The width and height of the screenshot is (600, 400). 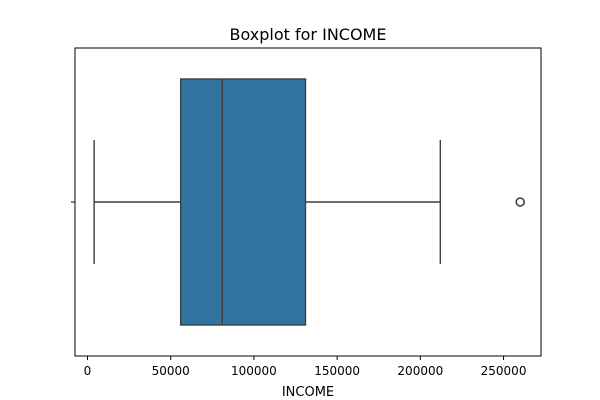 What do you see at coordinates (88, 371) in the screenshot?
I see `x-tick-label: 0` at bounding box center [88, 371].